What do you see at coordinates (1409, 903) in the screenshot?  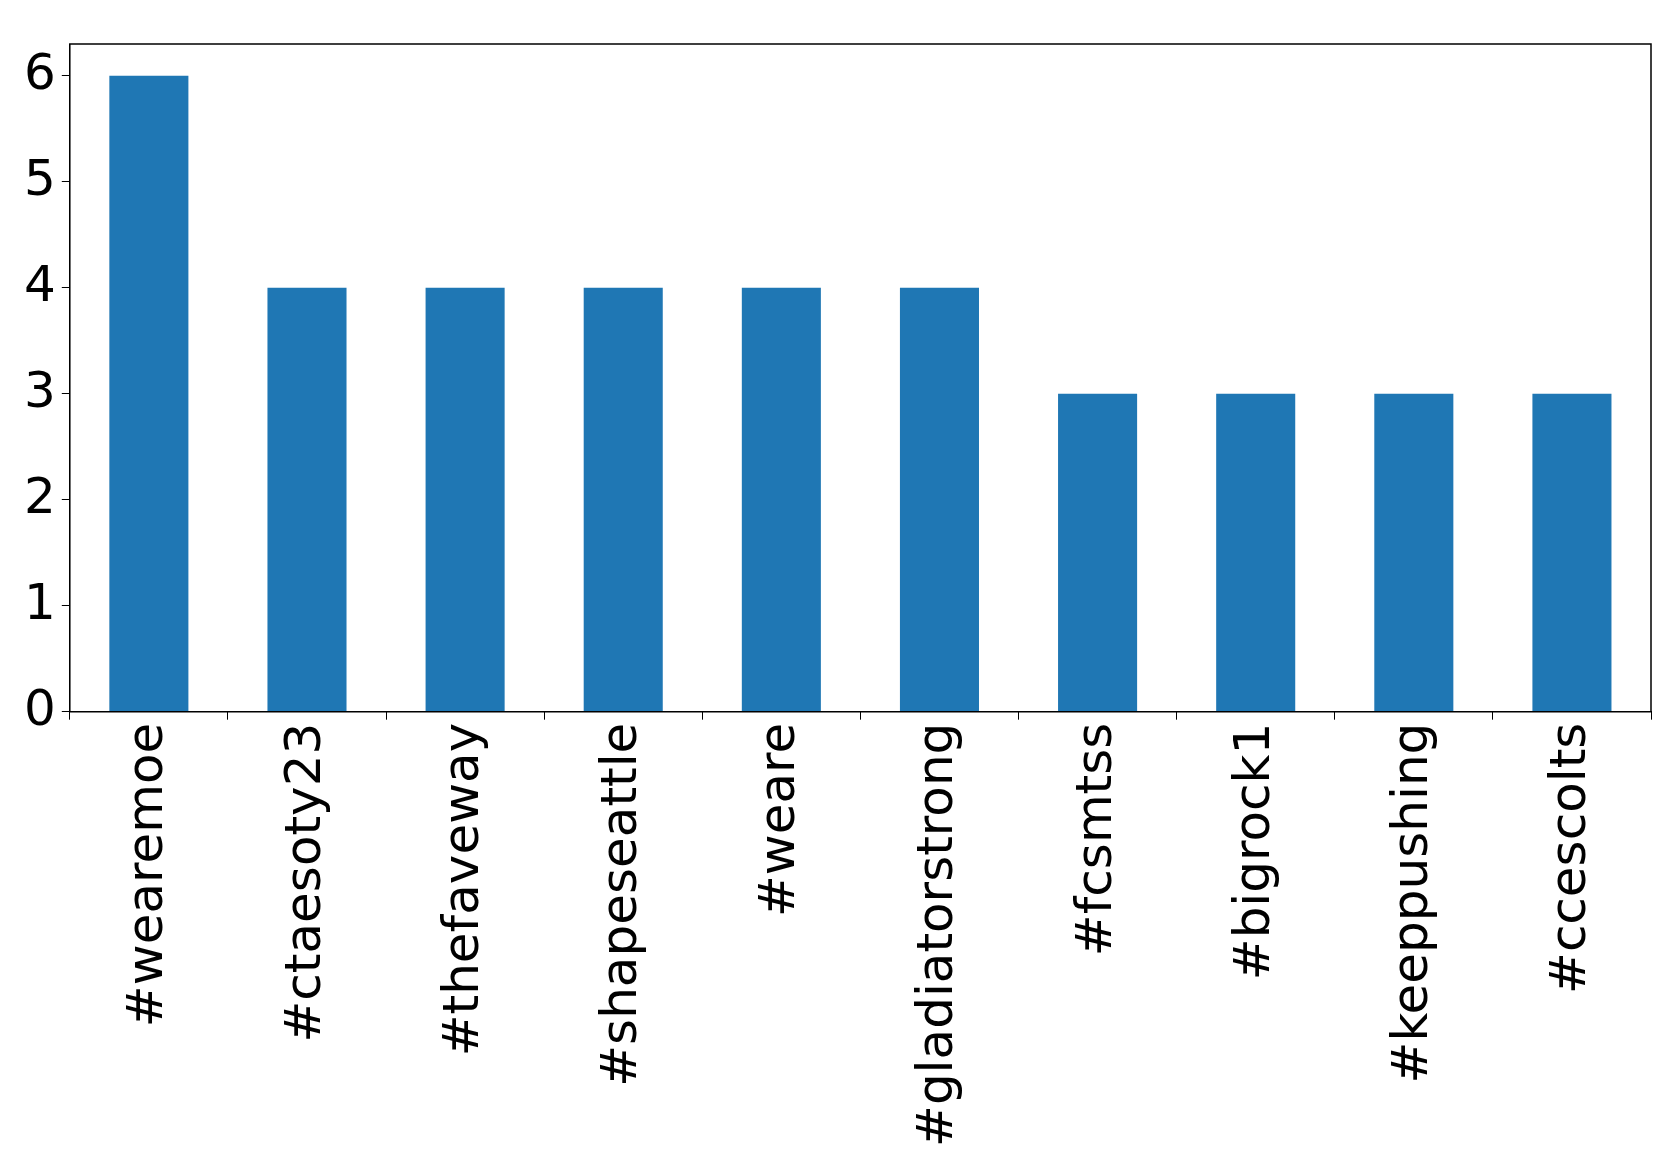 I see `x-tick-label: #keeppushing` at bounding box center [1409, 903].